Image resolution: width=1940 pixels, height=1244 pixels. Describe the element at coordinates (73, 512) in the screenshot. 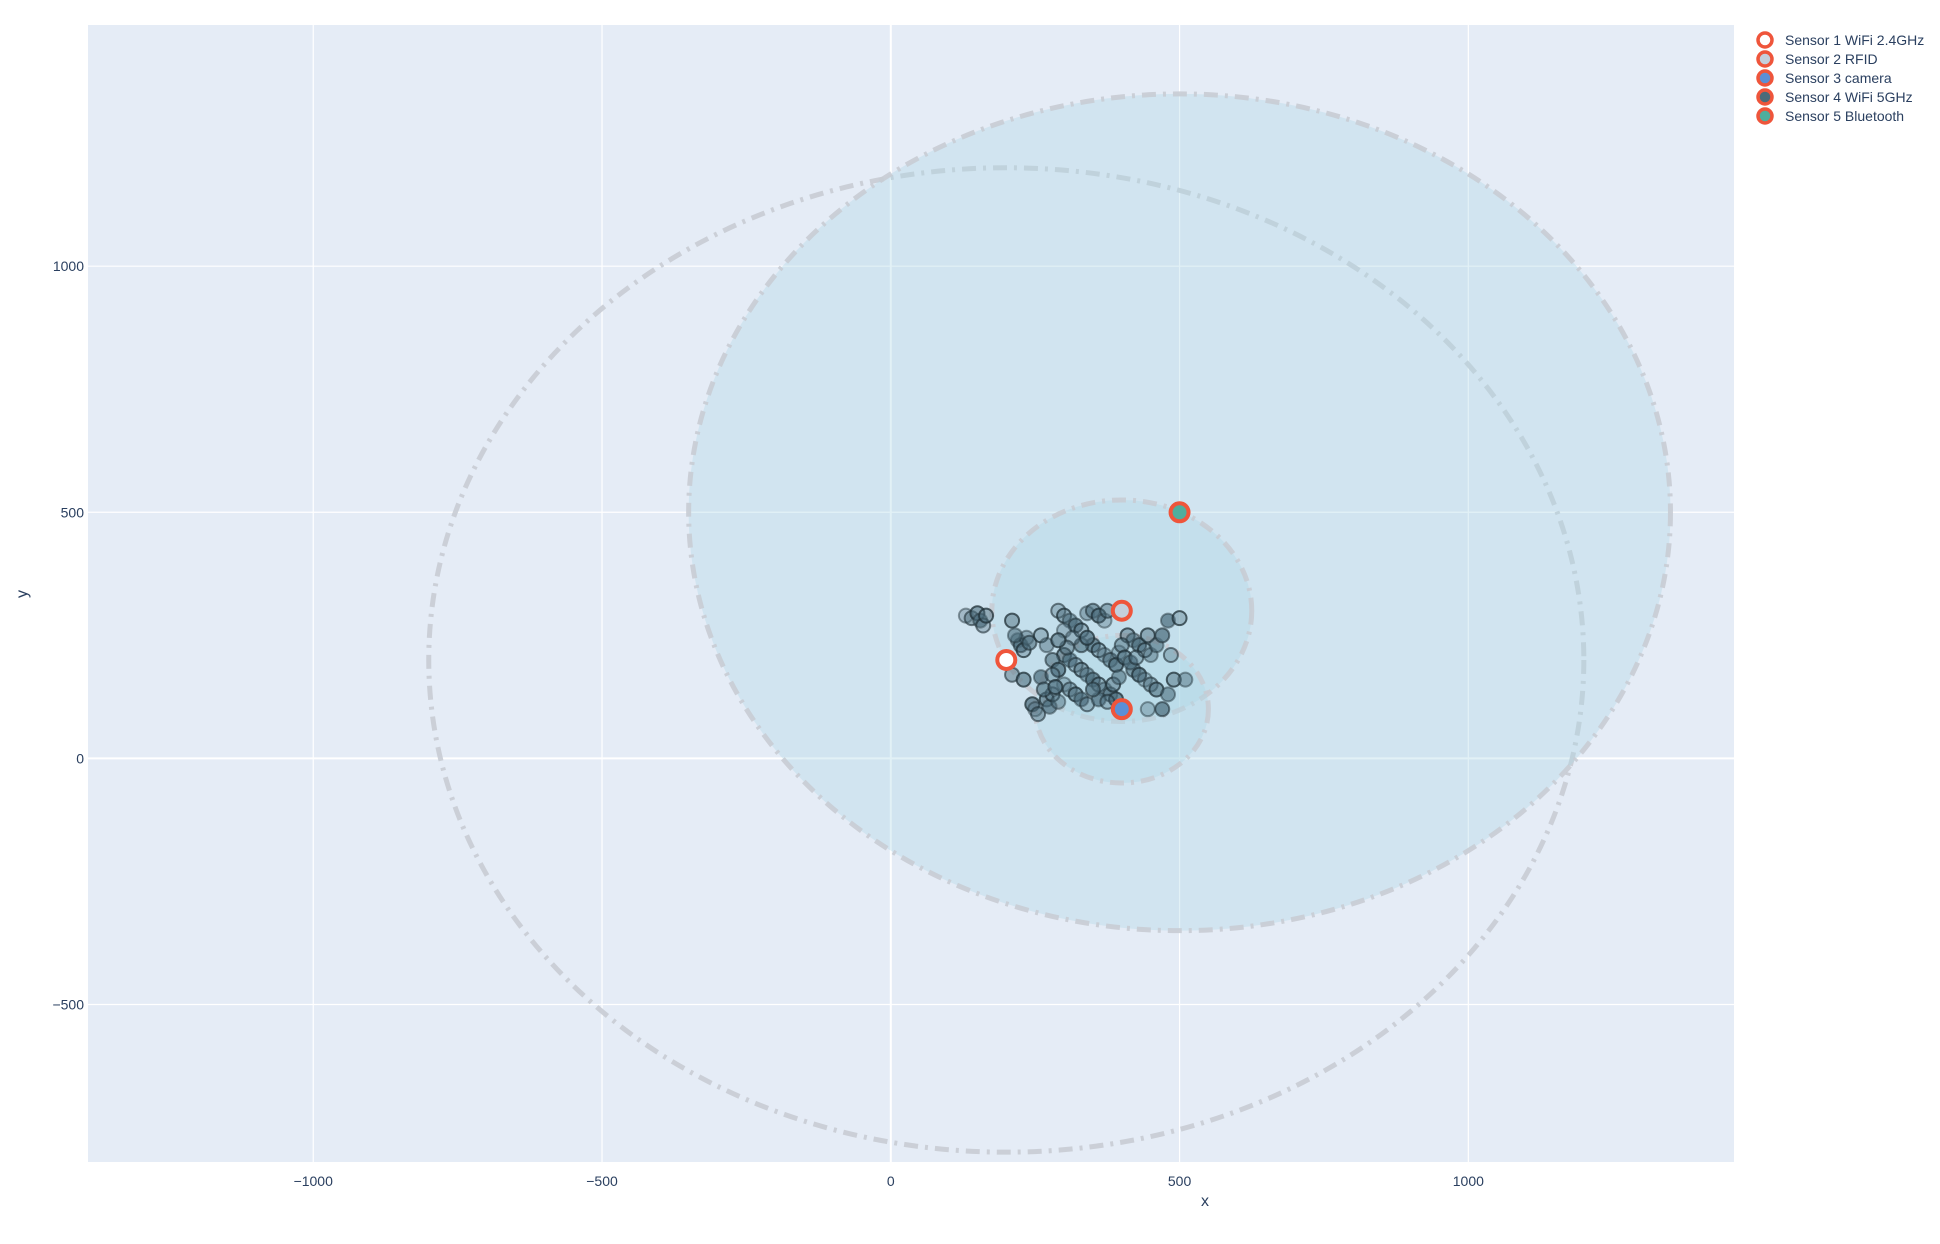

I see `y-tick-label: 500` at that location.